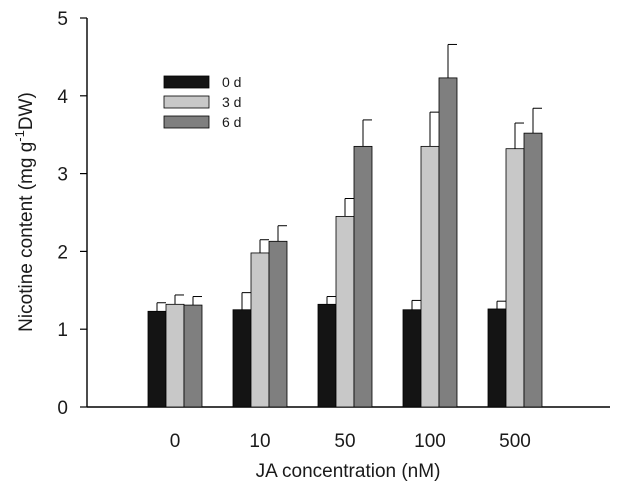 This screenshot has width=622, height=492. I want to click on y-tick-label: 5, so click(62, 19).